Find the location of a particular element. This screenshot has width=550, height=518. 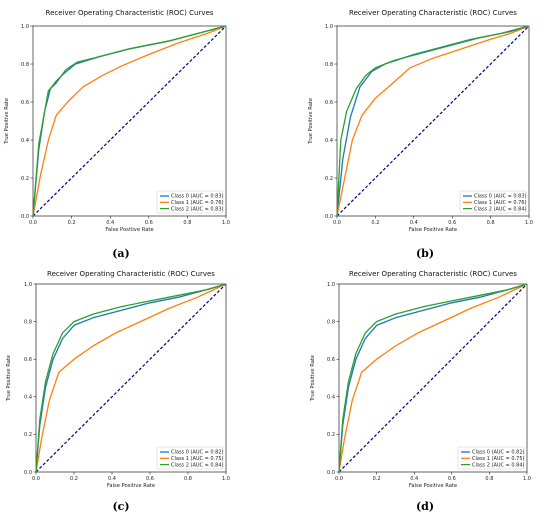

legend-entry: Class 2 (AUC = 0.83) is located at coordinates (197, 209).